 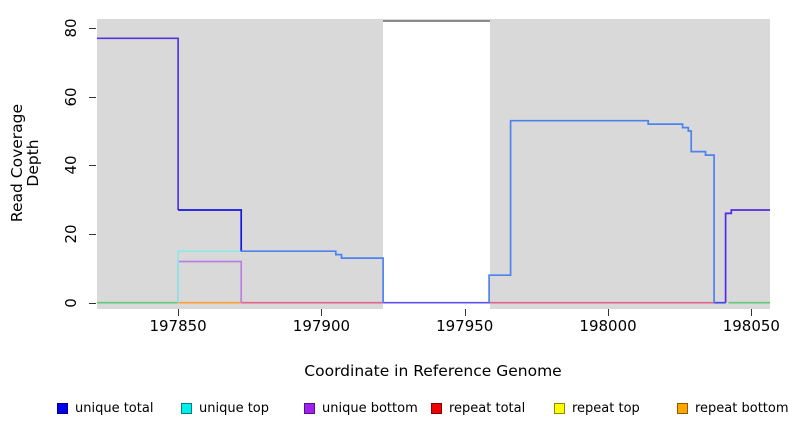 What do you see at coordinates (747, 256) in the screenshot?
I see `series-unique-bottom-right` at bounding box center [747, 256].